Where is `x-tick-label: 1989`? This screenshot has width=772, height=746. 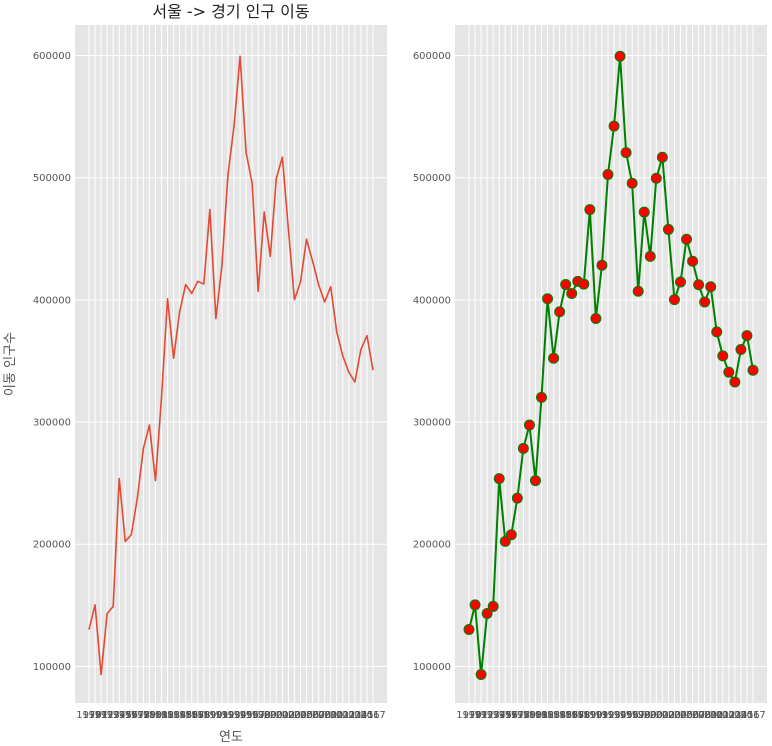 x-tick-label: 1989 is located at coordinates (583, 715).